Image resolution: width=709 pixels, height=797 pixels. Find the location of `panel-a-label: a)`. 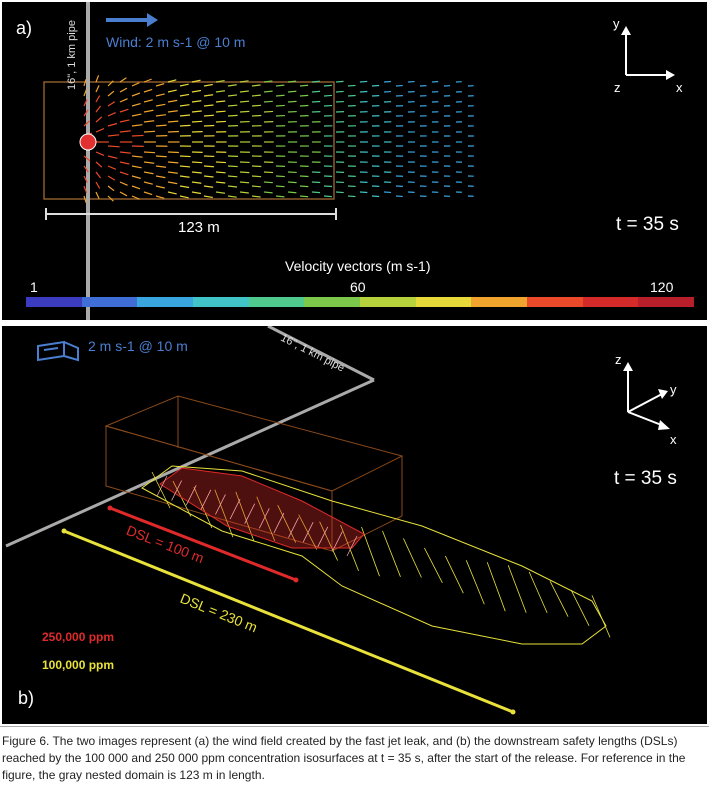

panel-a-label: a) is located at coordinates (24, 28).